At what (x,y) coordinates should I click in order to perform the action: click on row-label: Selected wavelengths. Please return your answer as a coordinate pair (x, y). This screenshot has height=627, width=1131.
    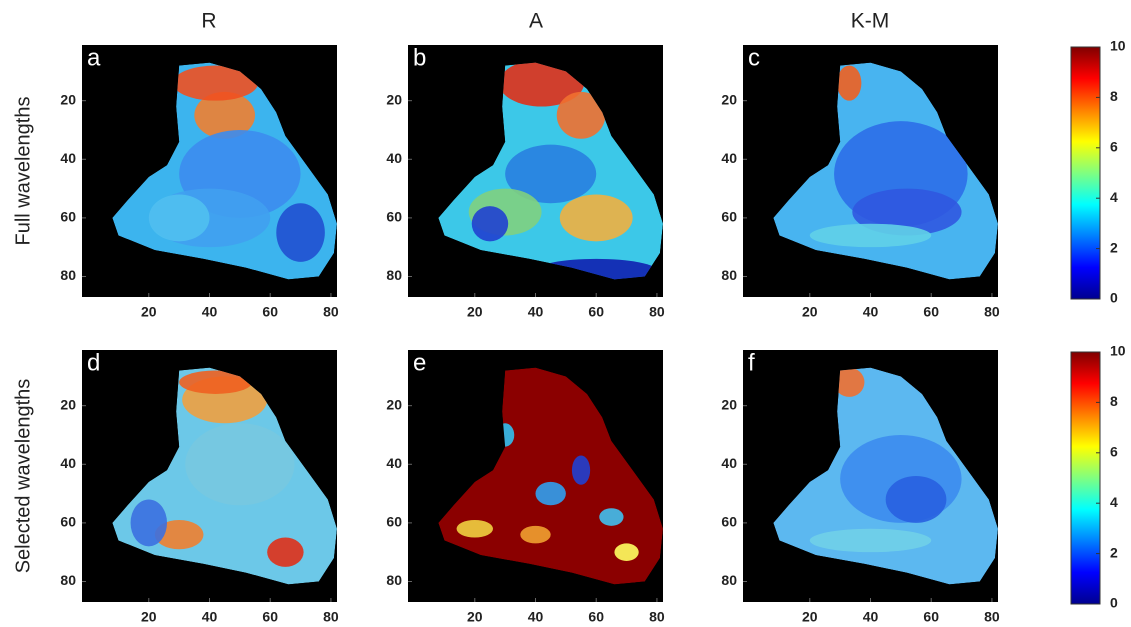
    Looking at the image, I should click on (23, 476).